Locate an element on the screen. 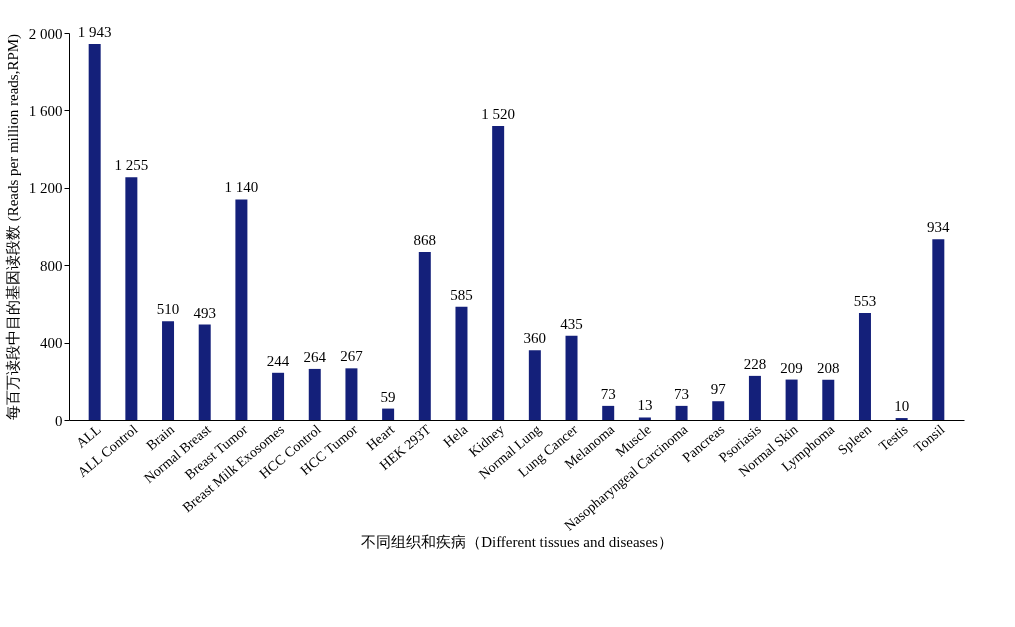 This screenshot has width=1015, height=627. data-label: 1 943 is located at coordinates (94, 32).